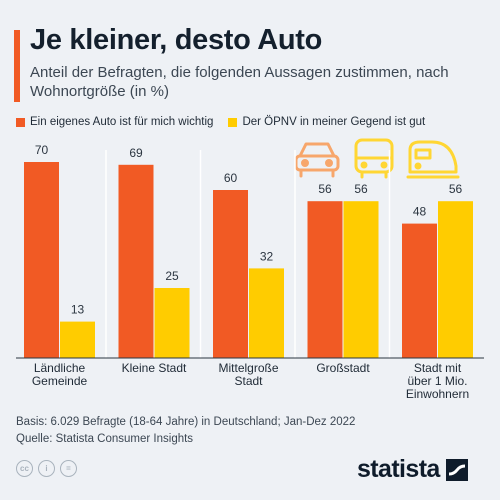 This screenshot has width=500, height=500. I want to click on value-label-transit-0: 13, so click(78, 310).